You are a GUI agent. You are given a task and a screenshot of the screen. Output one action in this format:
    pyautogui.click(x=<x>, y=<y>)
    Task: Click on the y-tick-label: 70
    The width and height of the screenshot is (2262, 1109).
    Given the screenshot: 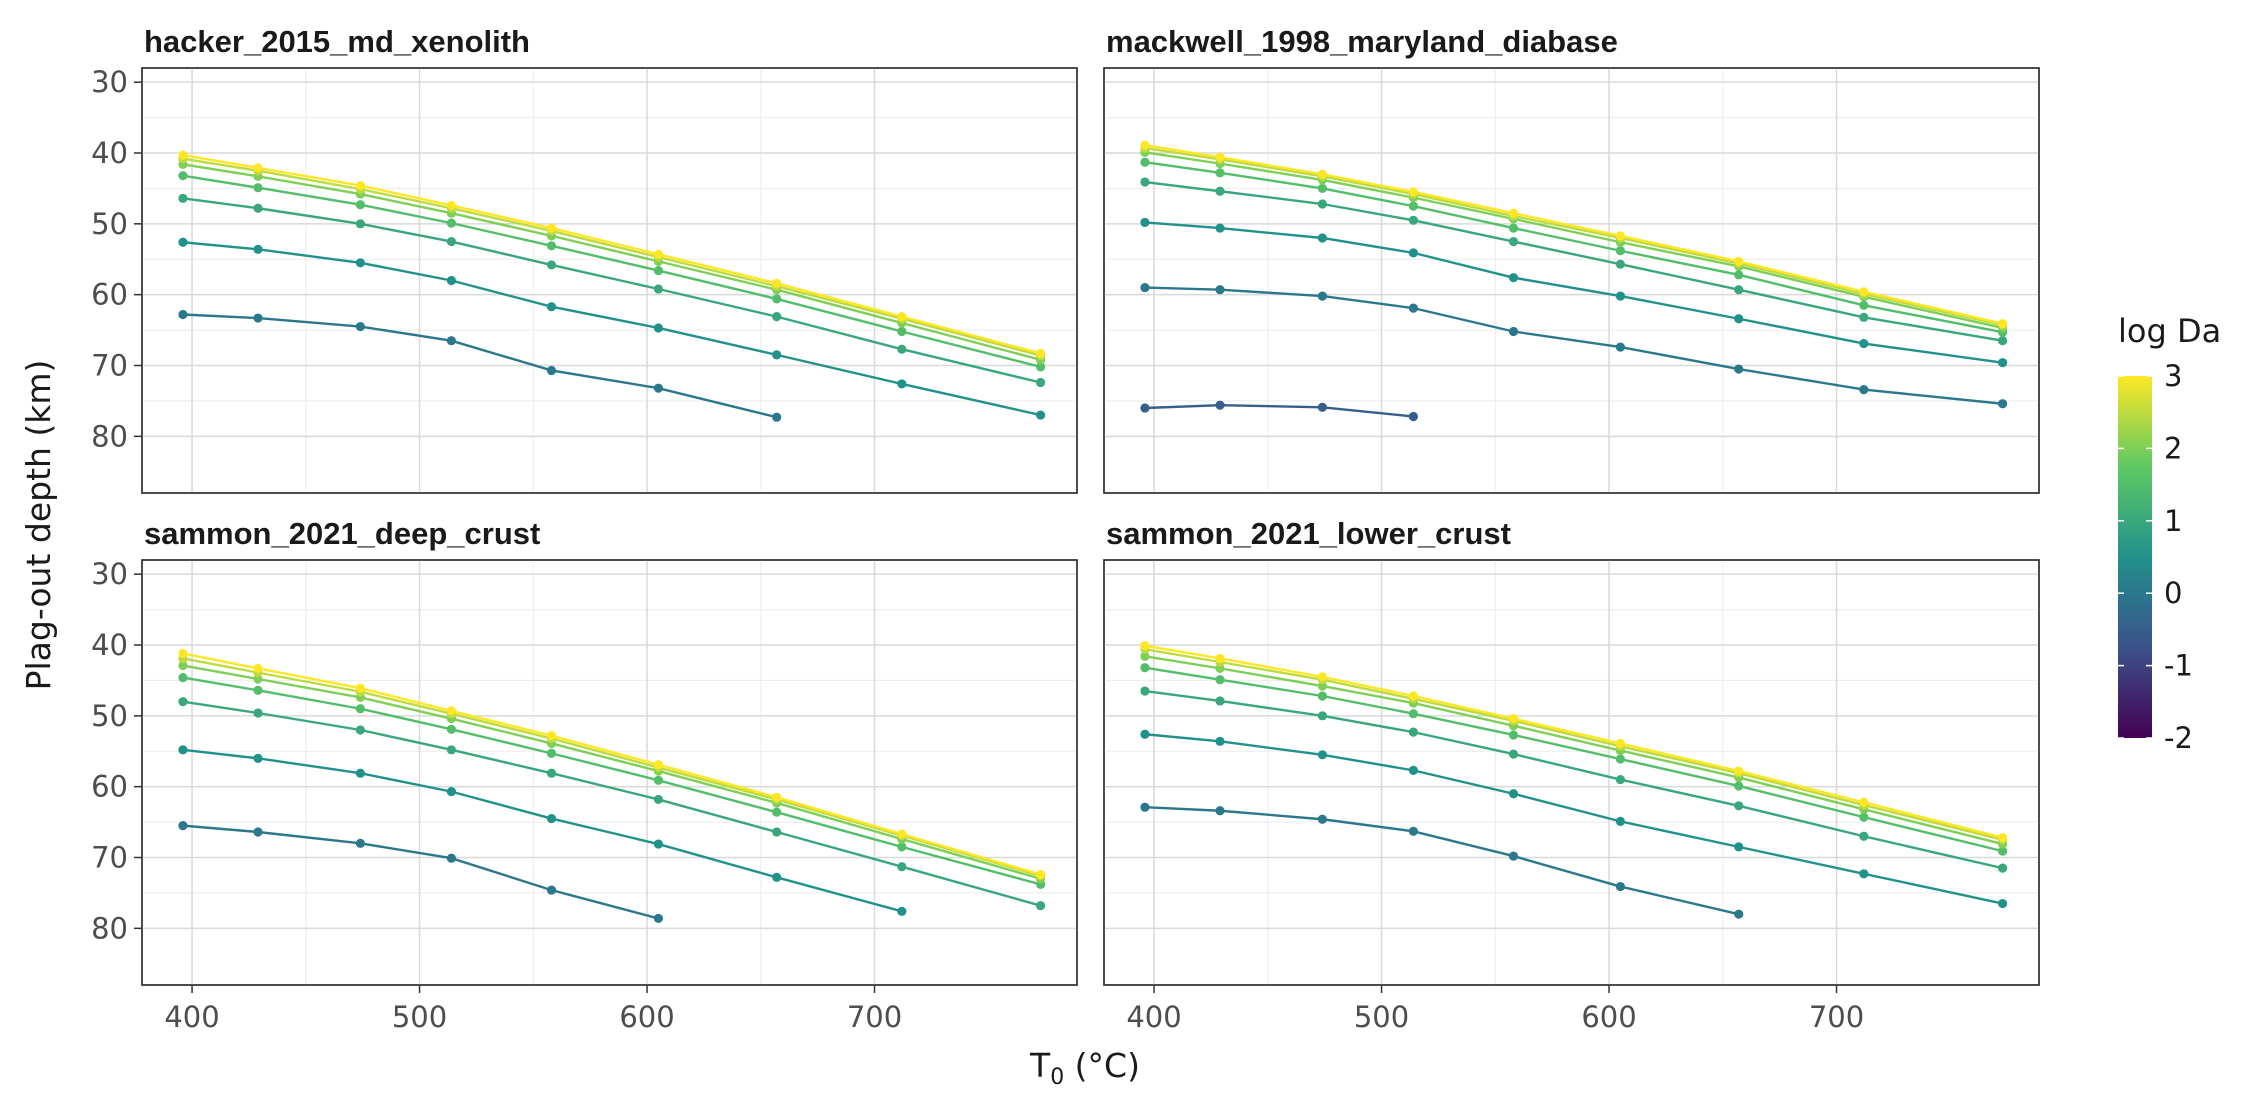 What is the action you would take?
    pyautogui.click(x=109, y=366)
    